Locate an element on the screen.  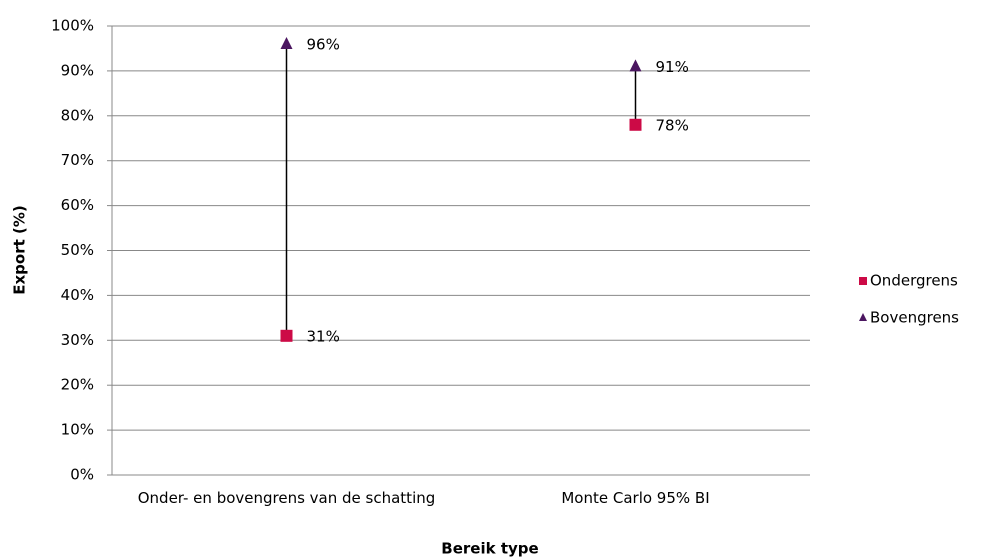
y-axis-title: Export (%) is located at coordinates (20, 250).